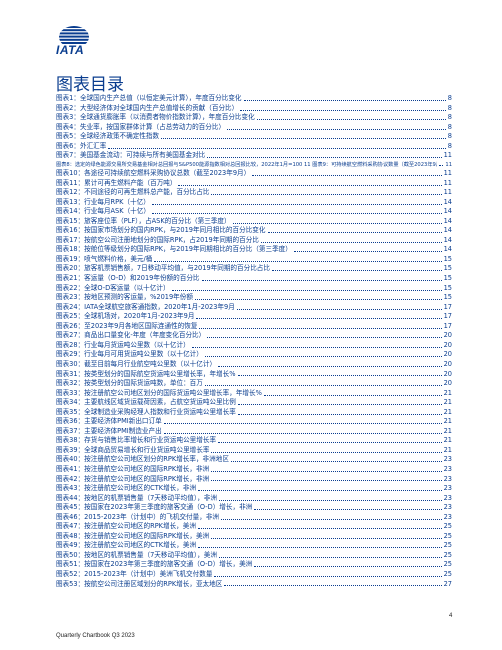  Describe the element at coordinates (81, 145) in the screenshot. I see `toc-entry-label: 图表6：外汇汇率` at that location.